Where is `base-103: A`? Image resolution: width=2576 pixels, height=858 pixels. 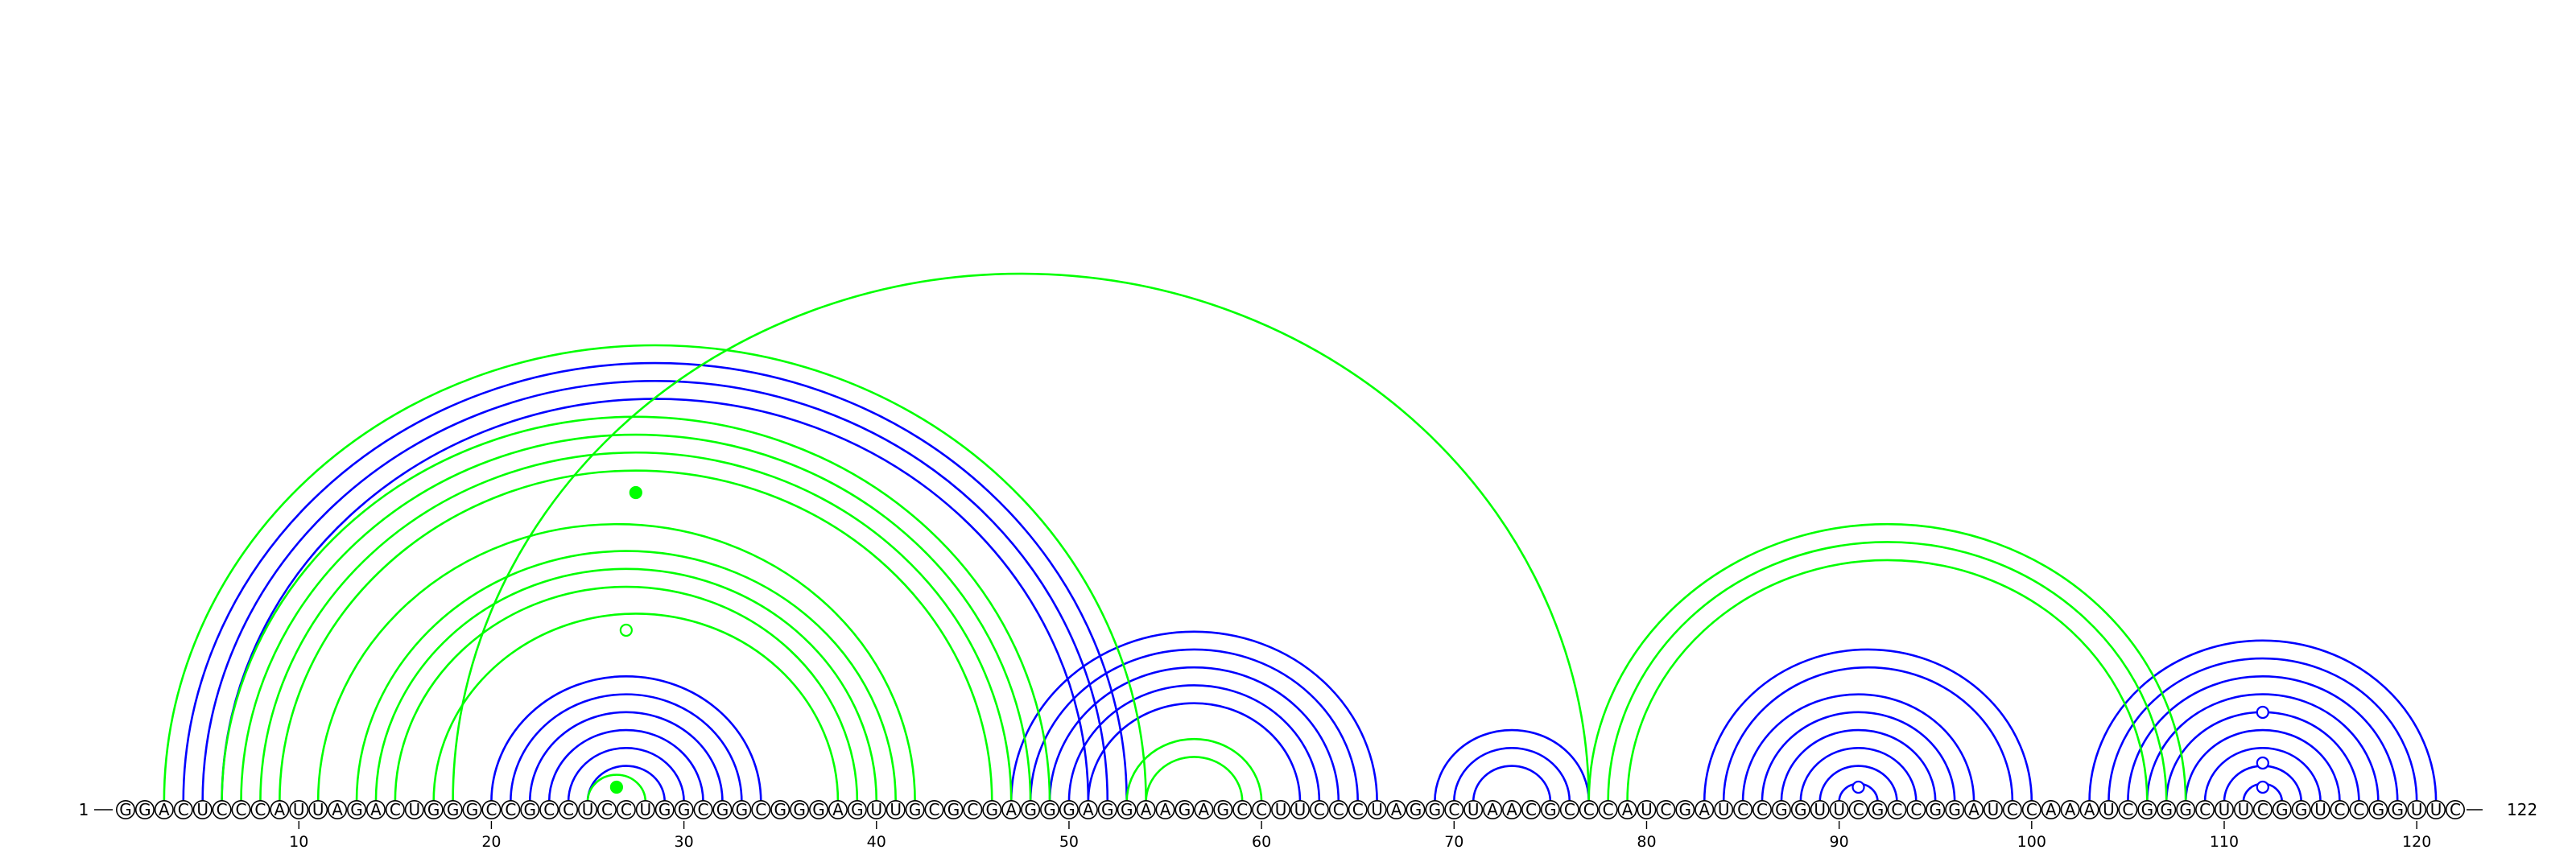 base-103: A is located at coordinates (2089, 809).